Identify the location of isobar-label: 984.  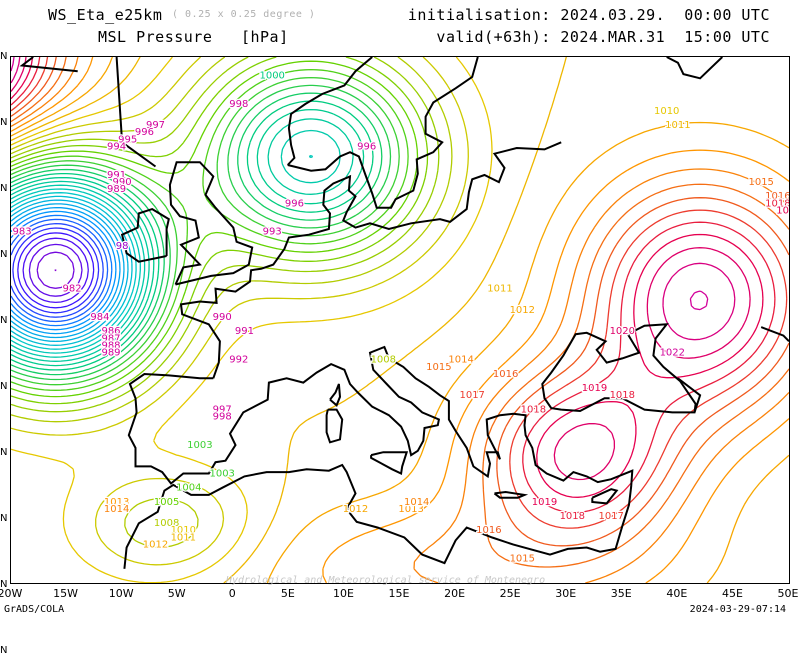
(99, 317).